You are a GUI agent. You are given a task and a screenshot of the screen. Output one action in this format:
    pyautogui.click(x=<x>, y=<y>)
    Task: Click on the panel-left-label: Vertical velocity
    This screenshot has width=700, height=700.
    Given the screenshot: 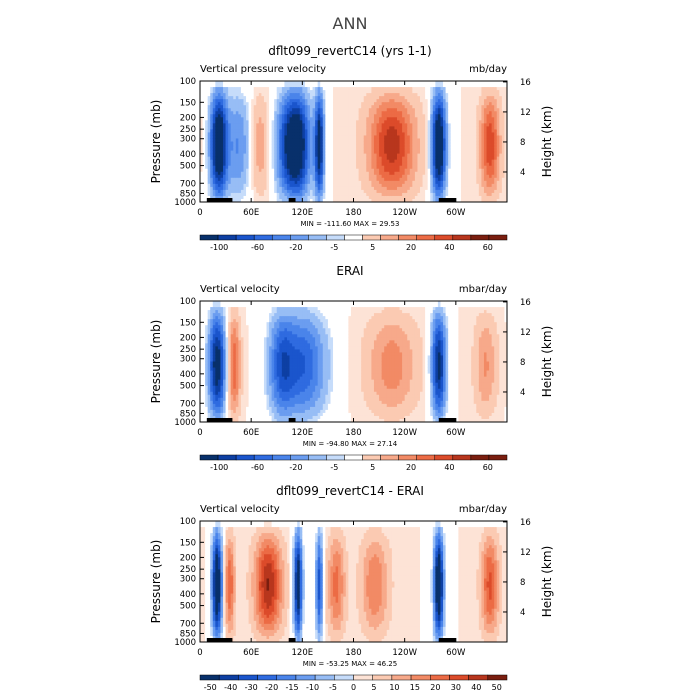 What is the action you would take?
    pyautogui.click(x=240, y=289)
    